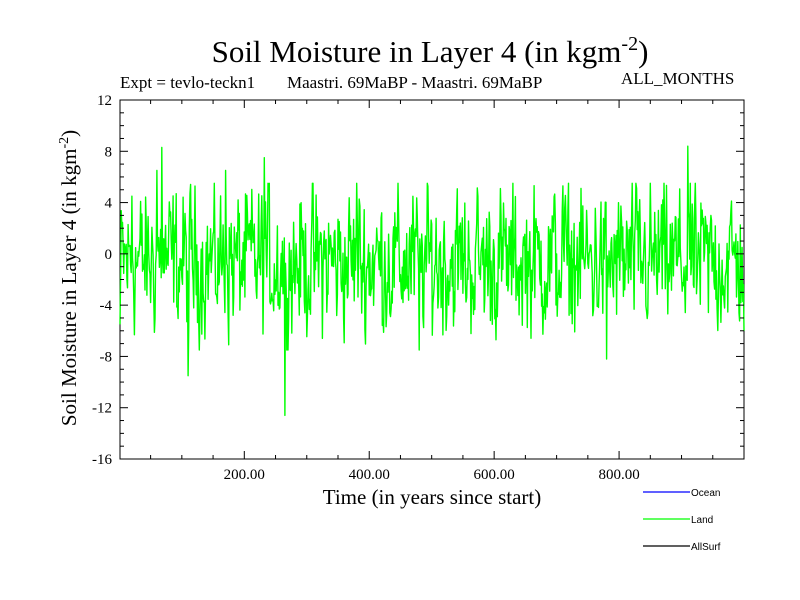 The height and width of the screenshot is (600, 800). I want to click on x-tick-label: 200.00, so click(244, 475).